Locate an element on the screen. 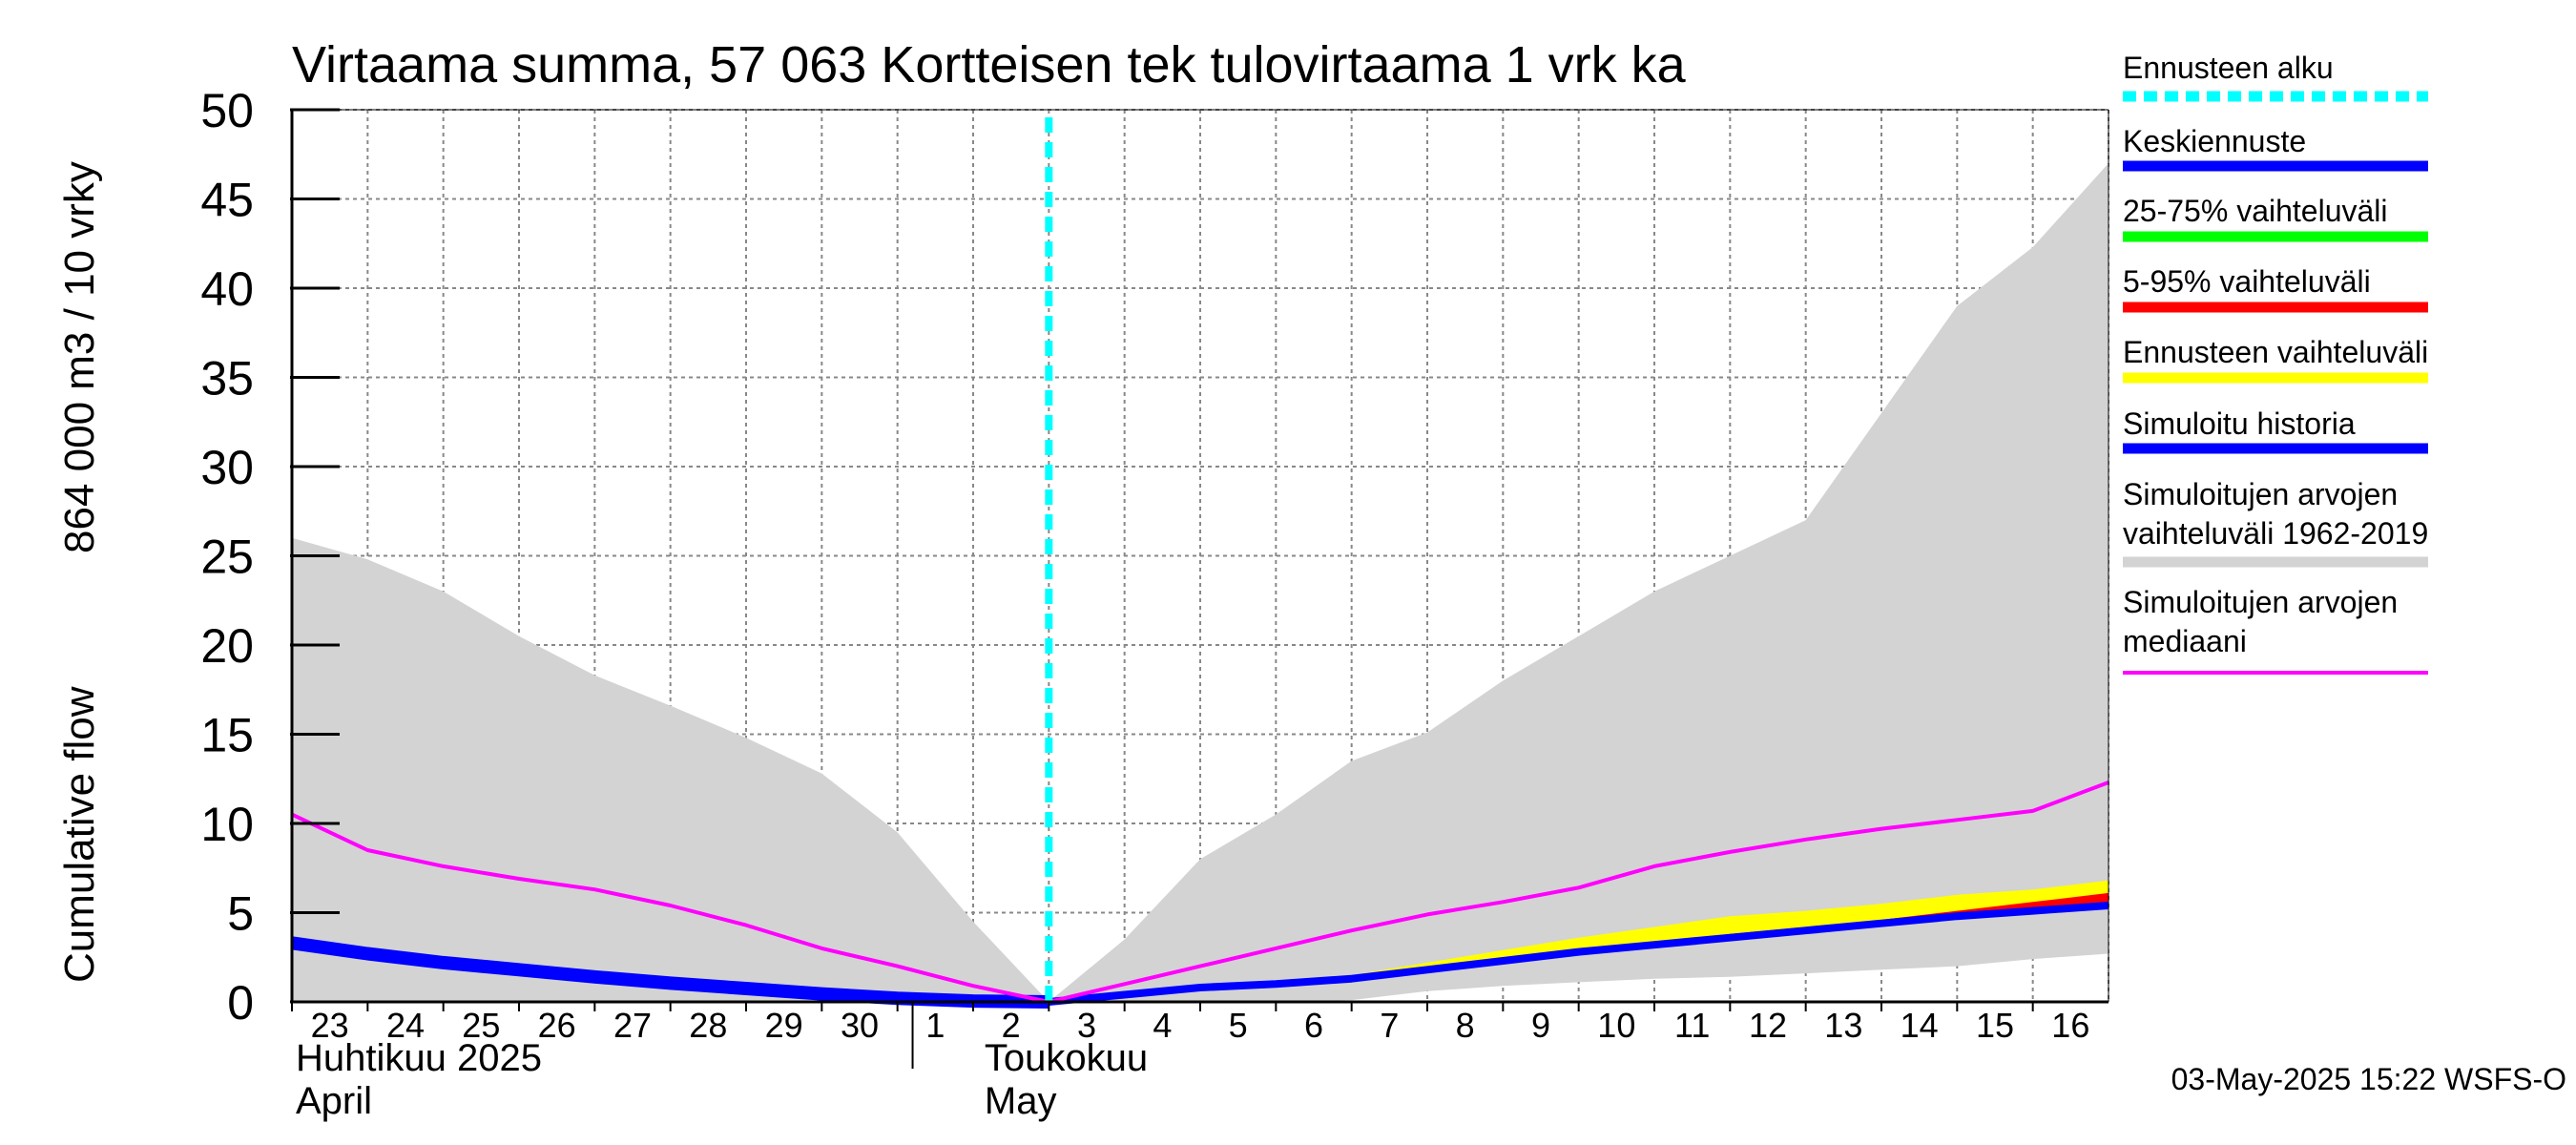 This screenshot has height=1145, width=2576. x-tick-label: 26 is located at coordinates (557, 1025).